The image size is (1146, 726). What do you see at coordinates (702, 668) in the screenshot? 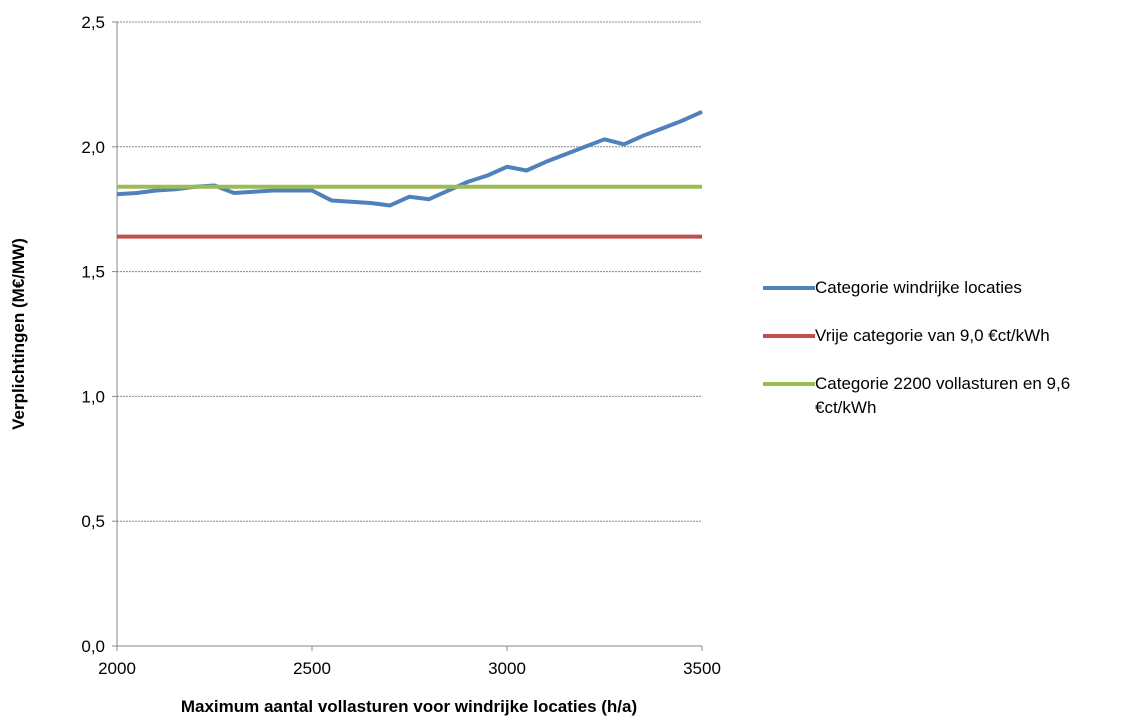
I see `x-tick-label: 3500` at bounding box center [702, 668].